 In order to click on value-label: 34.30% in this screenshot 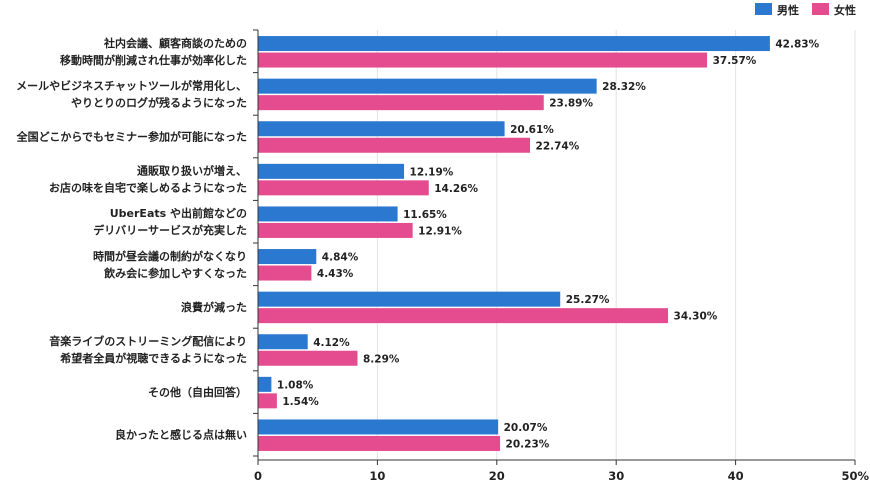, I will do `click(696, 317)`.